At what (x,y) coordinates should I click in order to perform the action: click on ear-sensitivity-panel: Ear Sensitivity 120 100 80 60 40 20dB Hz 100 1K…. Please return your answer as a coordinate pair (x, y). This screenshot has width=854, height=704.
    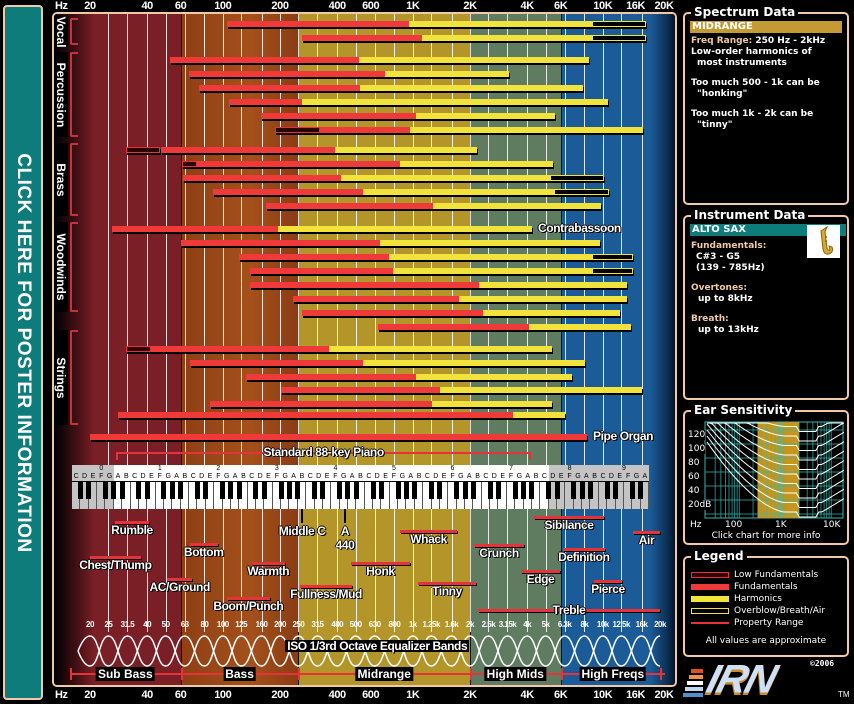
    Looking at the image, I should click on (766, 474).